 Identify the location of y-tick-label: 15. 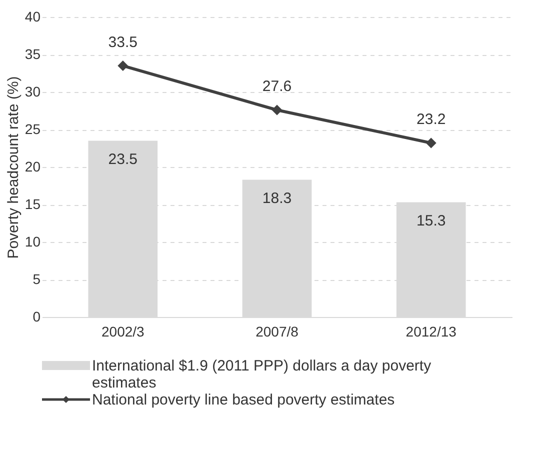
(32, 204).